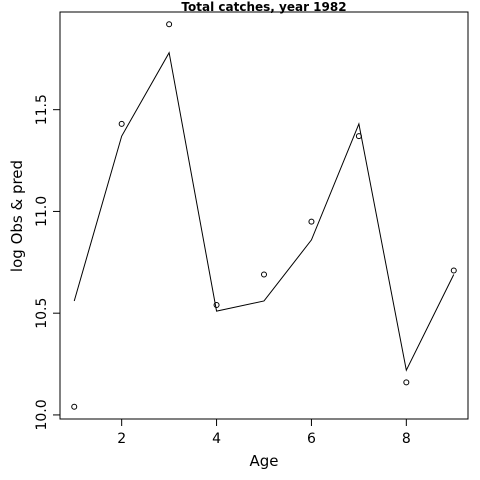 The height and width of the screenshot is (480, 480). Describe the element at coordinates (42, 313) in the screenshot. I see `y-tick-label: 10.5` at that location.